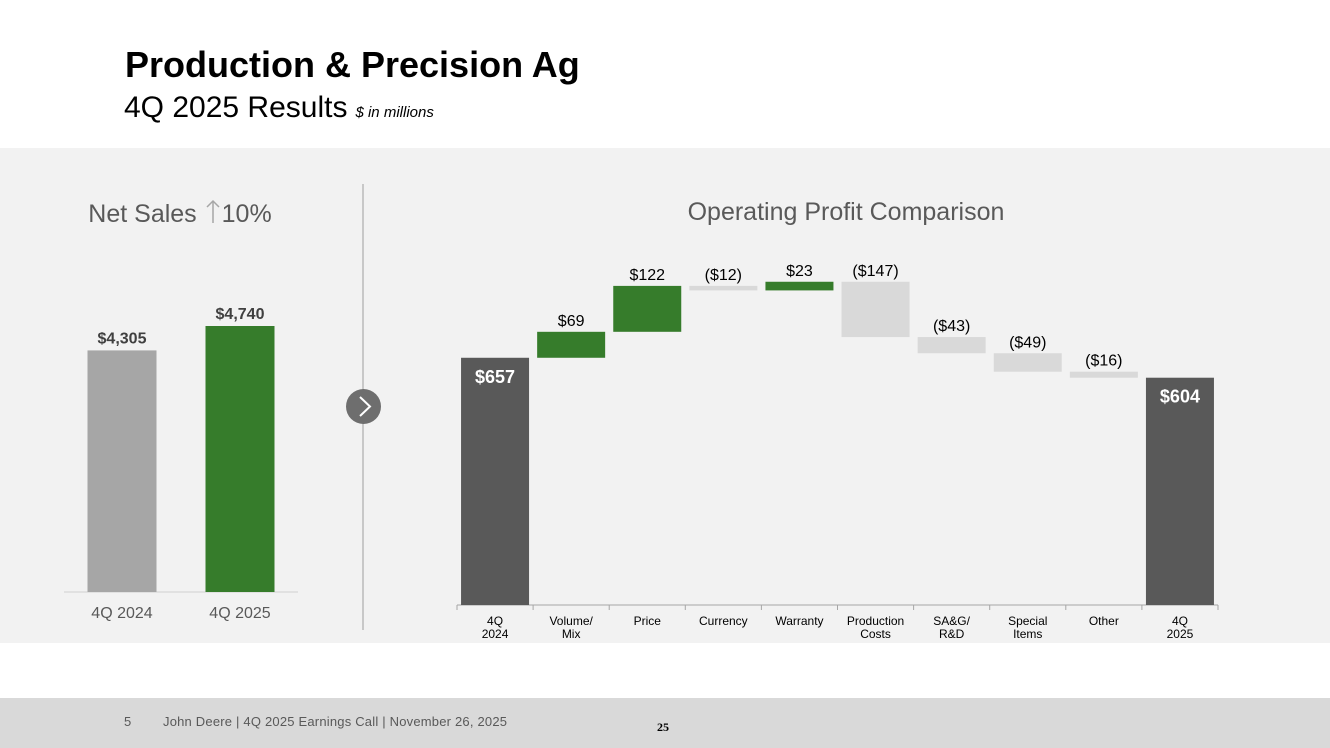 This screenshot has width=1330, height=748. Describe the element at coordinates (723, 275) in the screenshot. I see `waterfall-value-label: ($12)` at that location.